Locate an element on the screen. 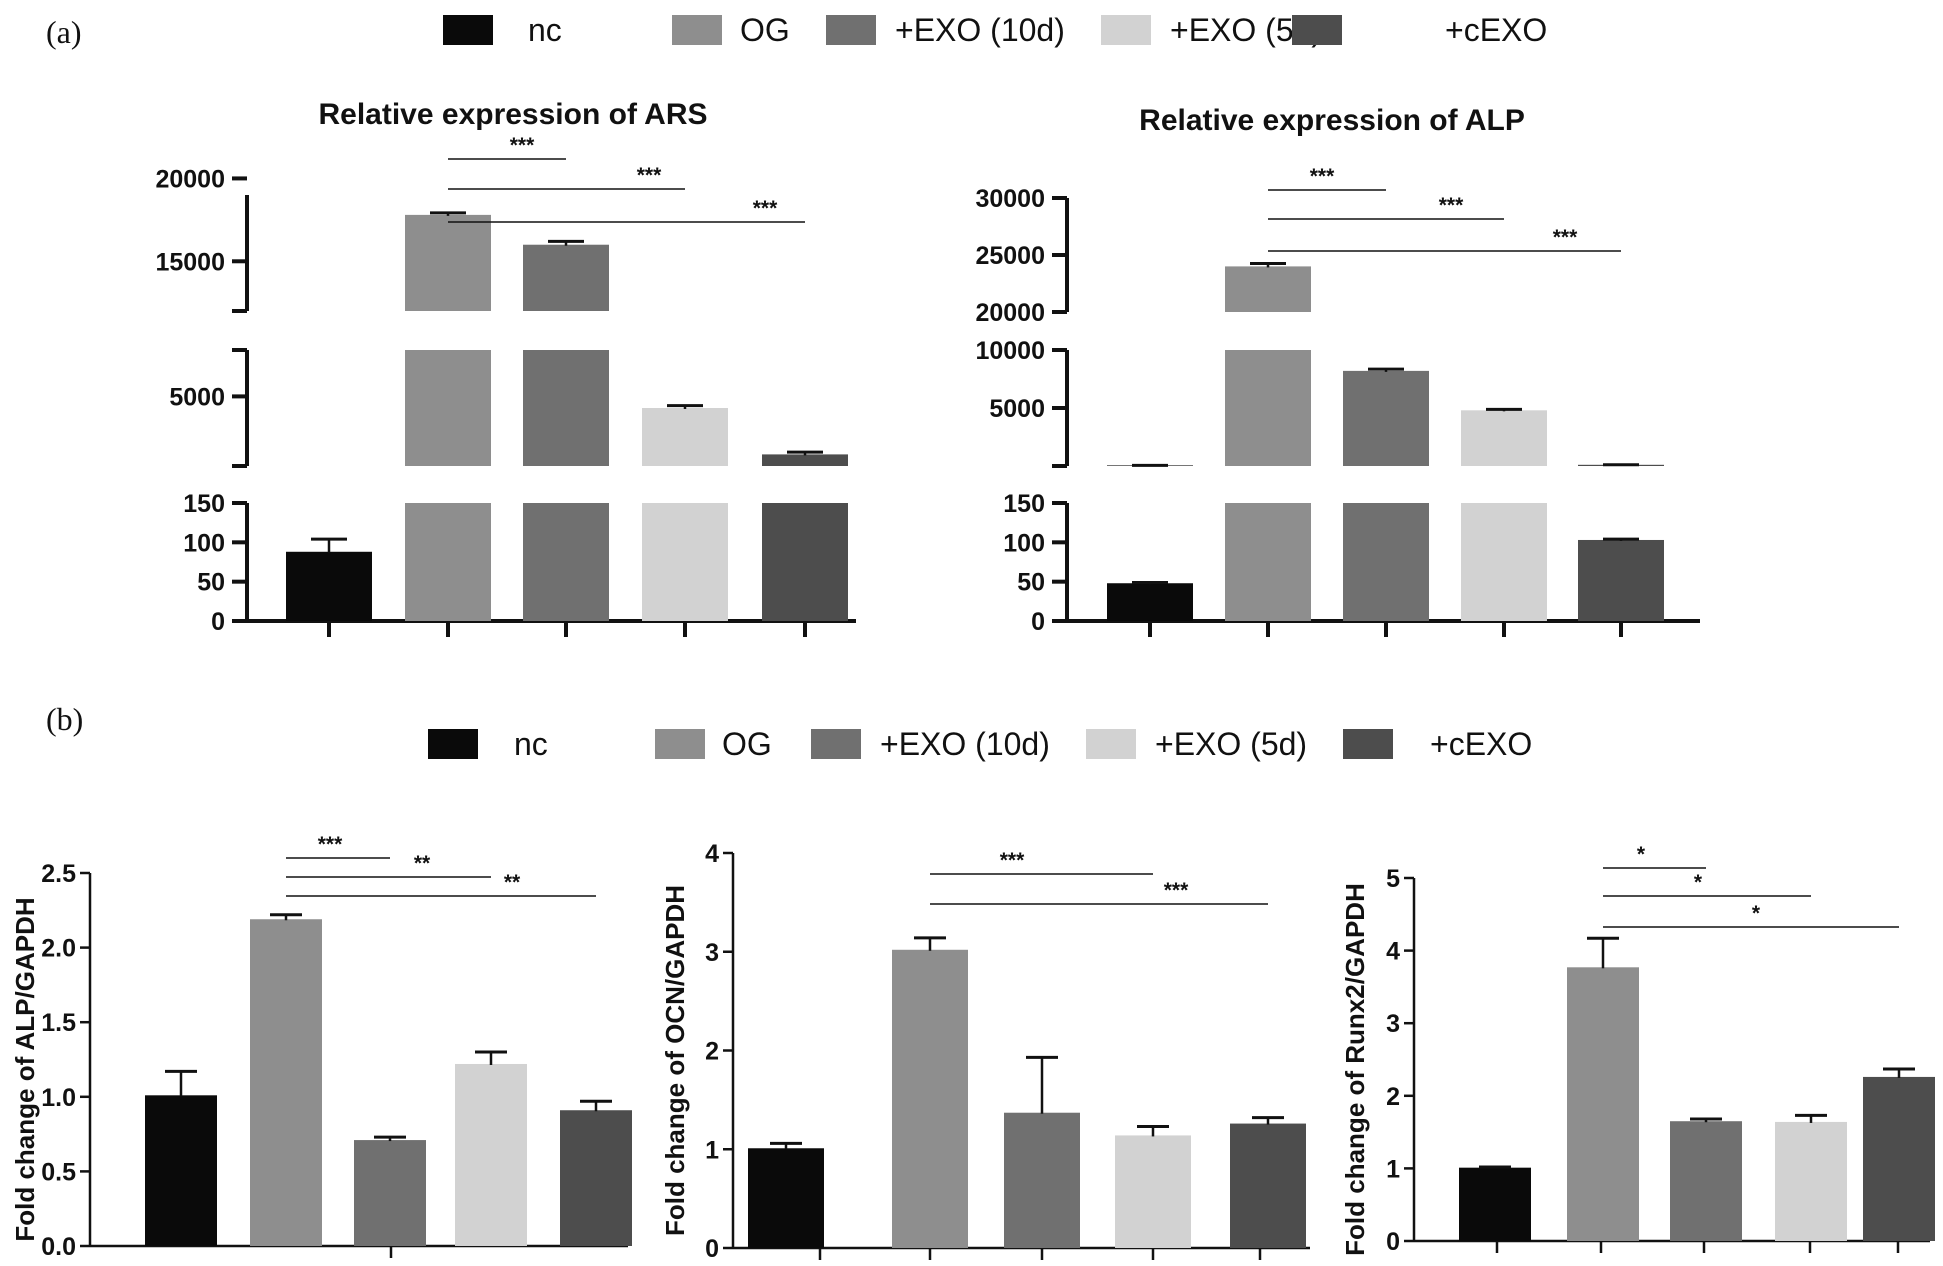  y-tick-label-2: 2 is located at coordinates (1393, 1097).